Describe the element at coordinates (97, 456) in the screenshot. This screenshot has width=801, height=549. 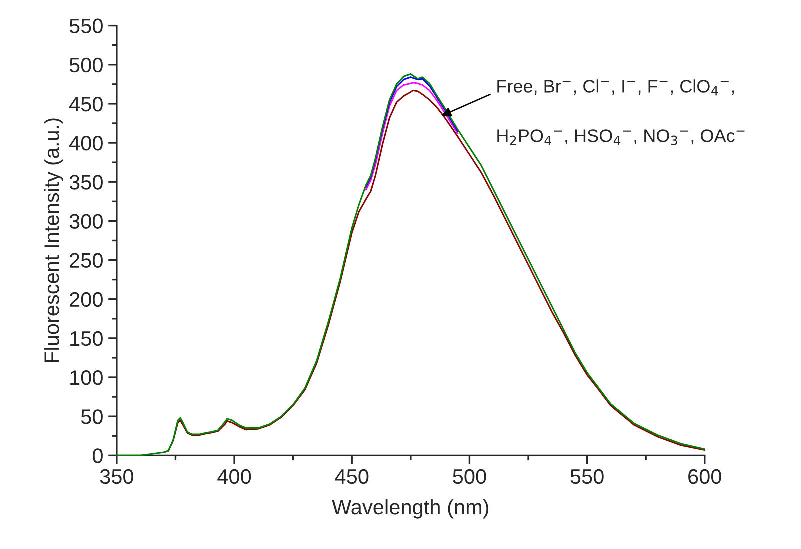
I see `y-tick-label: 0` at that location.